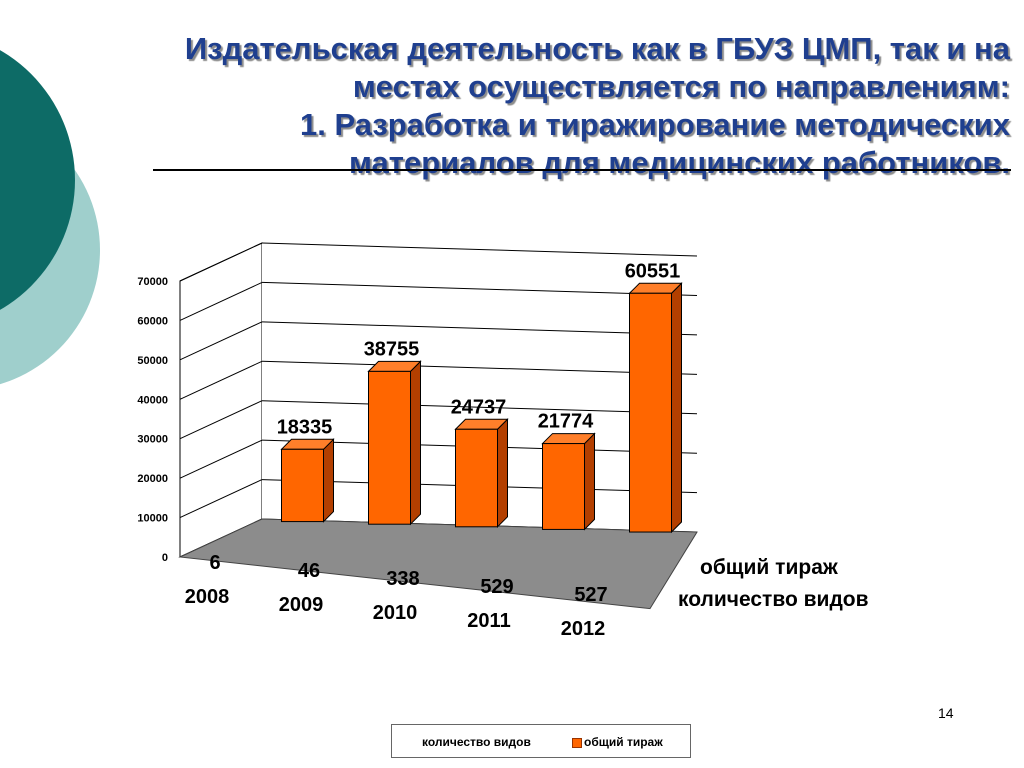 The height and width of the screenshot is (768, 1024). What do you see at coordinates (152, 321) in the screenshot?
I see `y-tick-label: 60000` at bounding box center [152, 321].